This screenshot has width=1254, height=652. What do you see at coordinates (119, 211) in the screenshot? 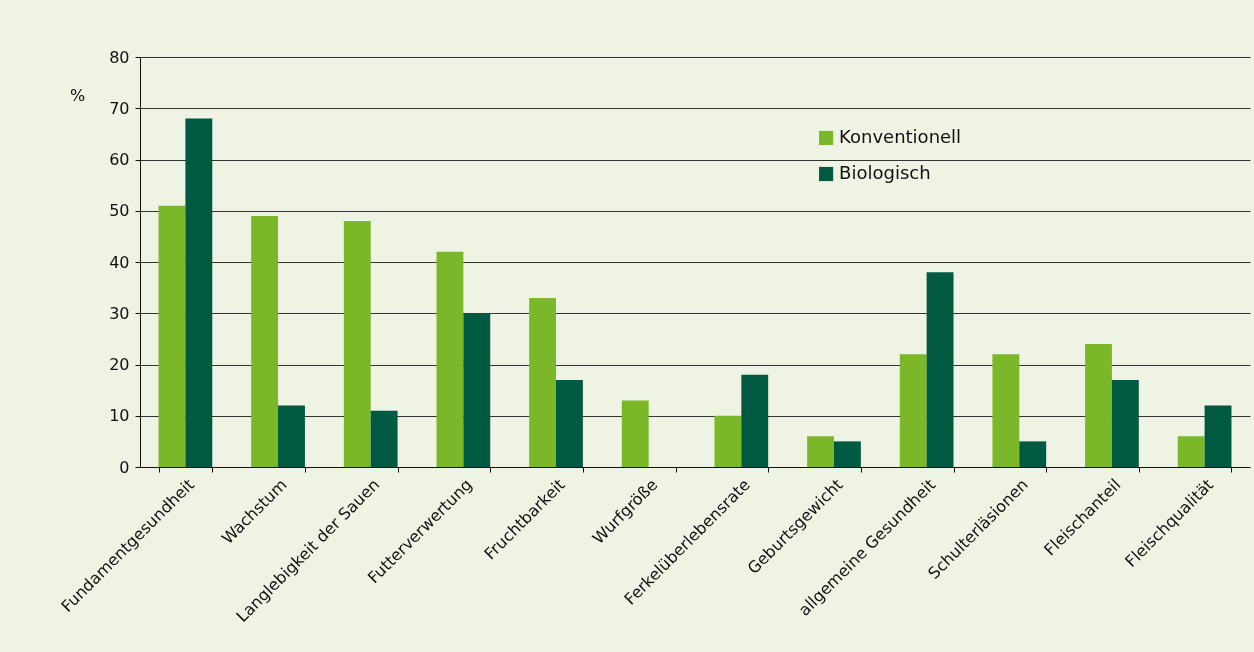
I see `y-tick-label: 50` at bounding box center [119, 211].